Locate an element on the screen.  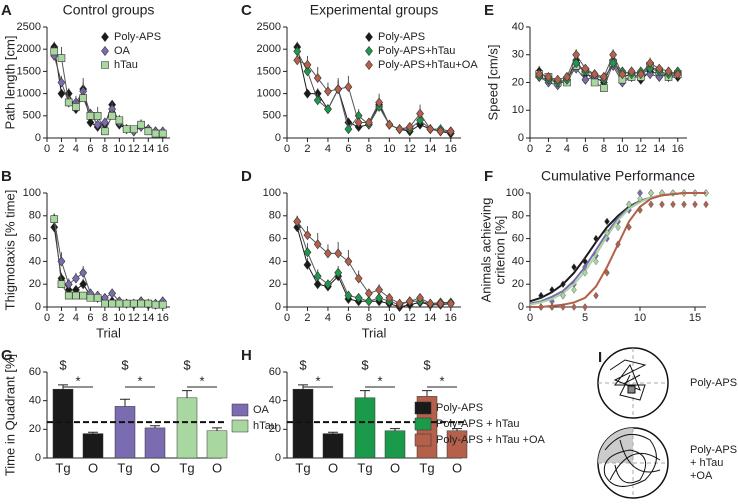
x-tick-label: 4 is located at coordinates (567, 149).